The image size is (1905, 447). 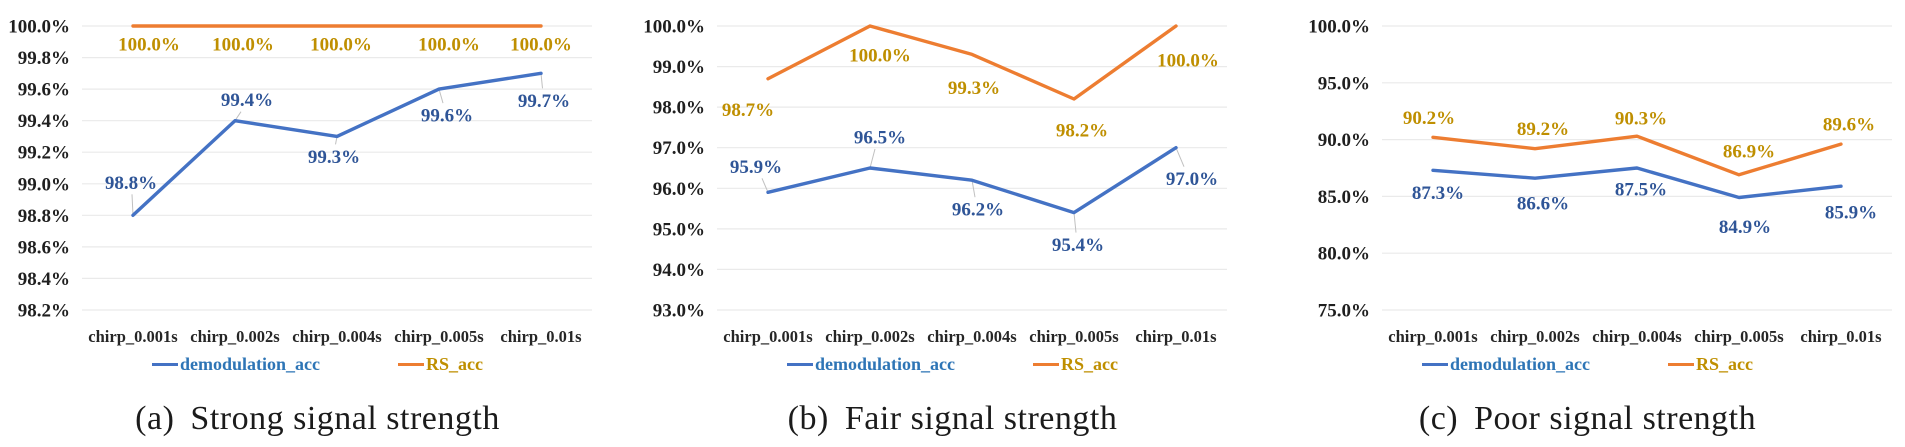 What do you see at coordinates (131, 183) in the screenshot?
I see `data-label: 98.8%` at bounding box center [131, 183].